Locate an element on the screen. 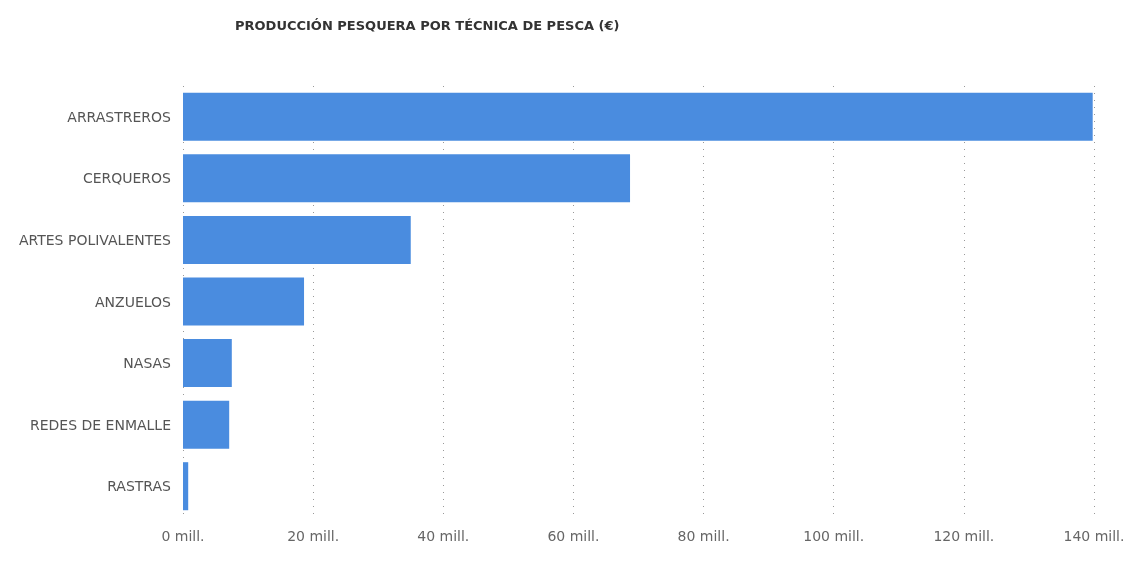  x-tick-label: 60 mill. is located at coordinates (573, 536).